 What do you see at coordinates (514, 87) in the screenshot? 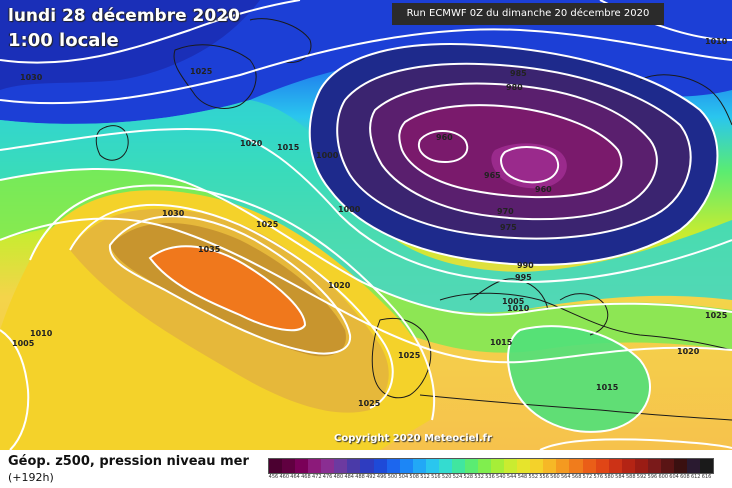
I see `isobar-label: 980` at bounding box center [514, 87].